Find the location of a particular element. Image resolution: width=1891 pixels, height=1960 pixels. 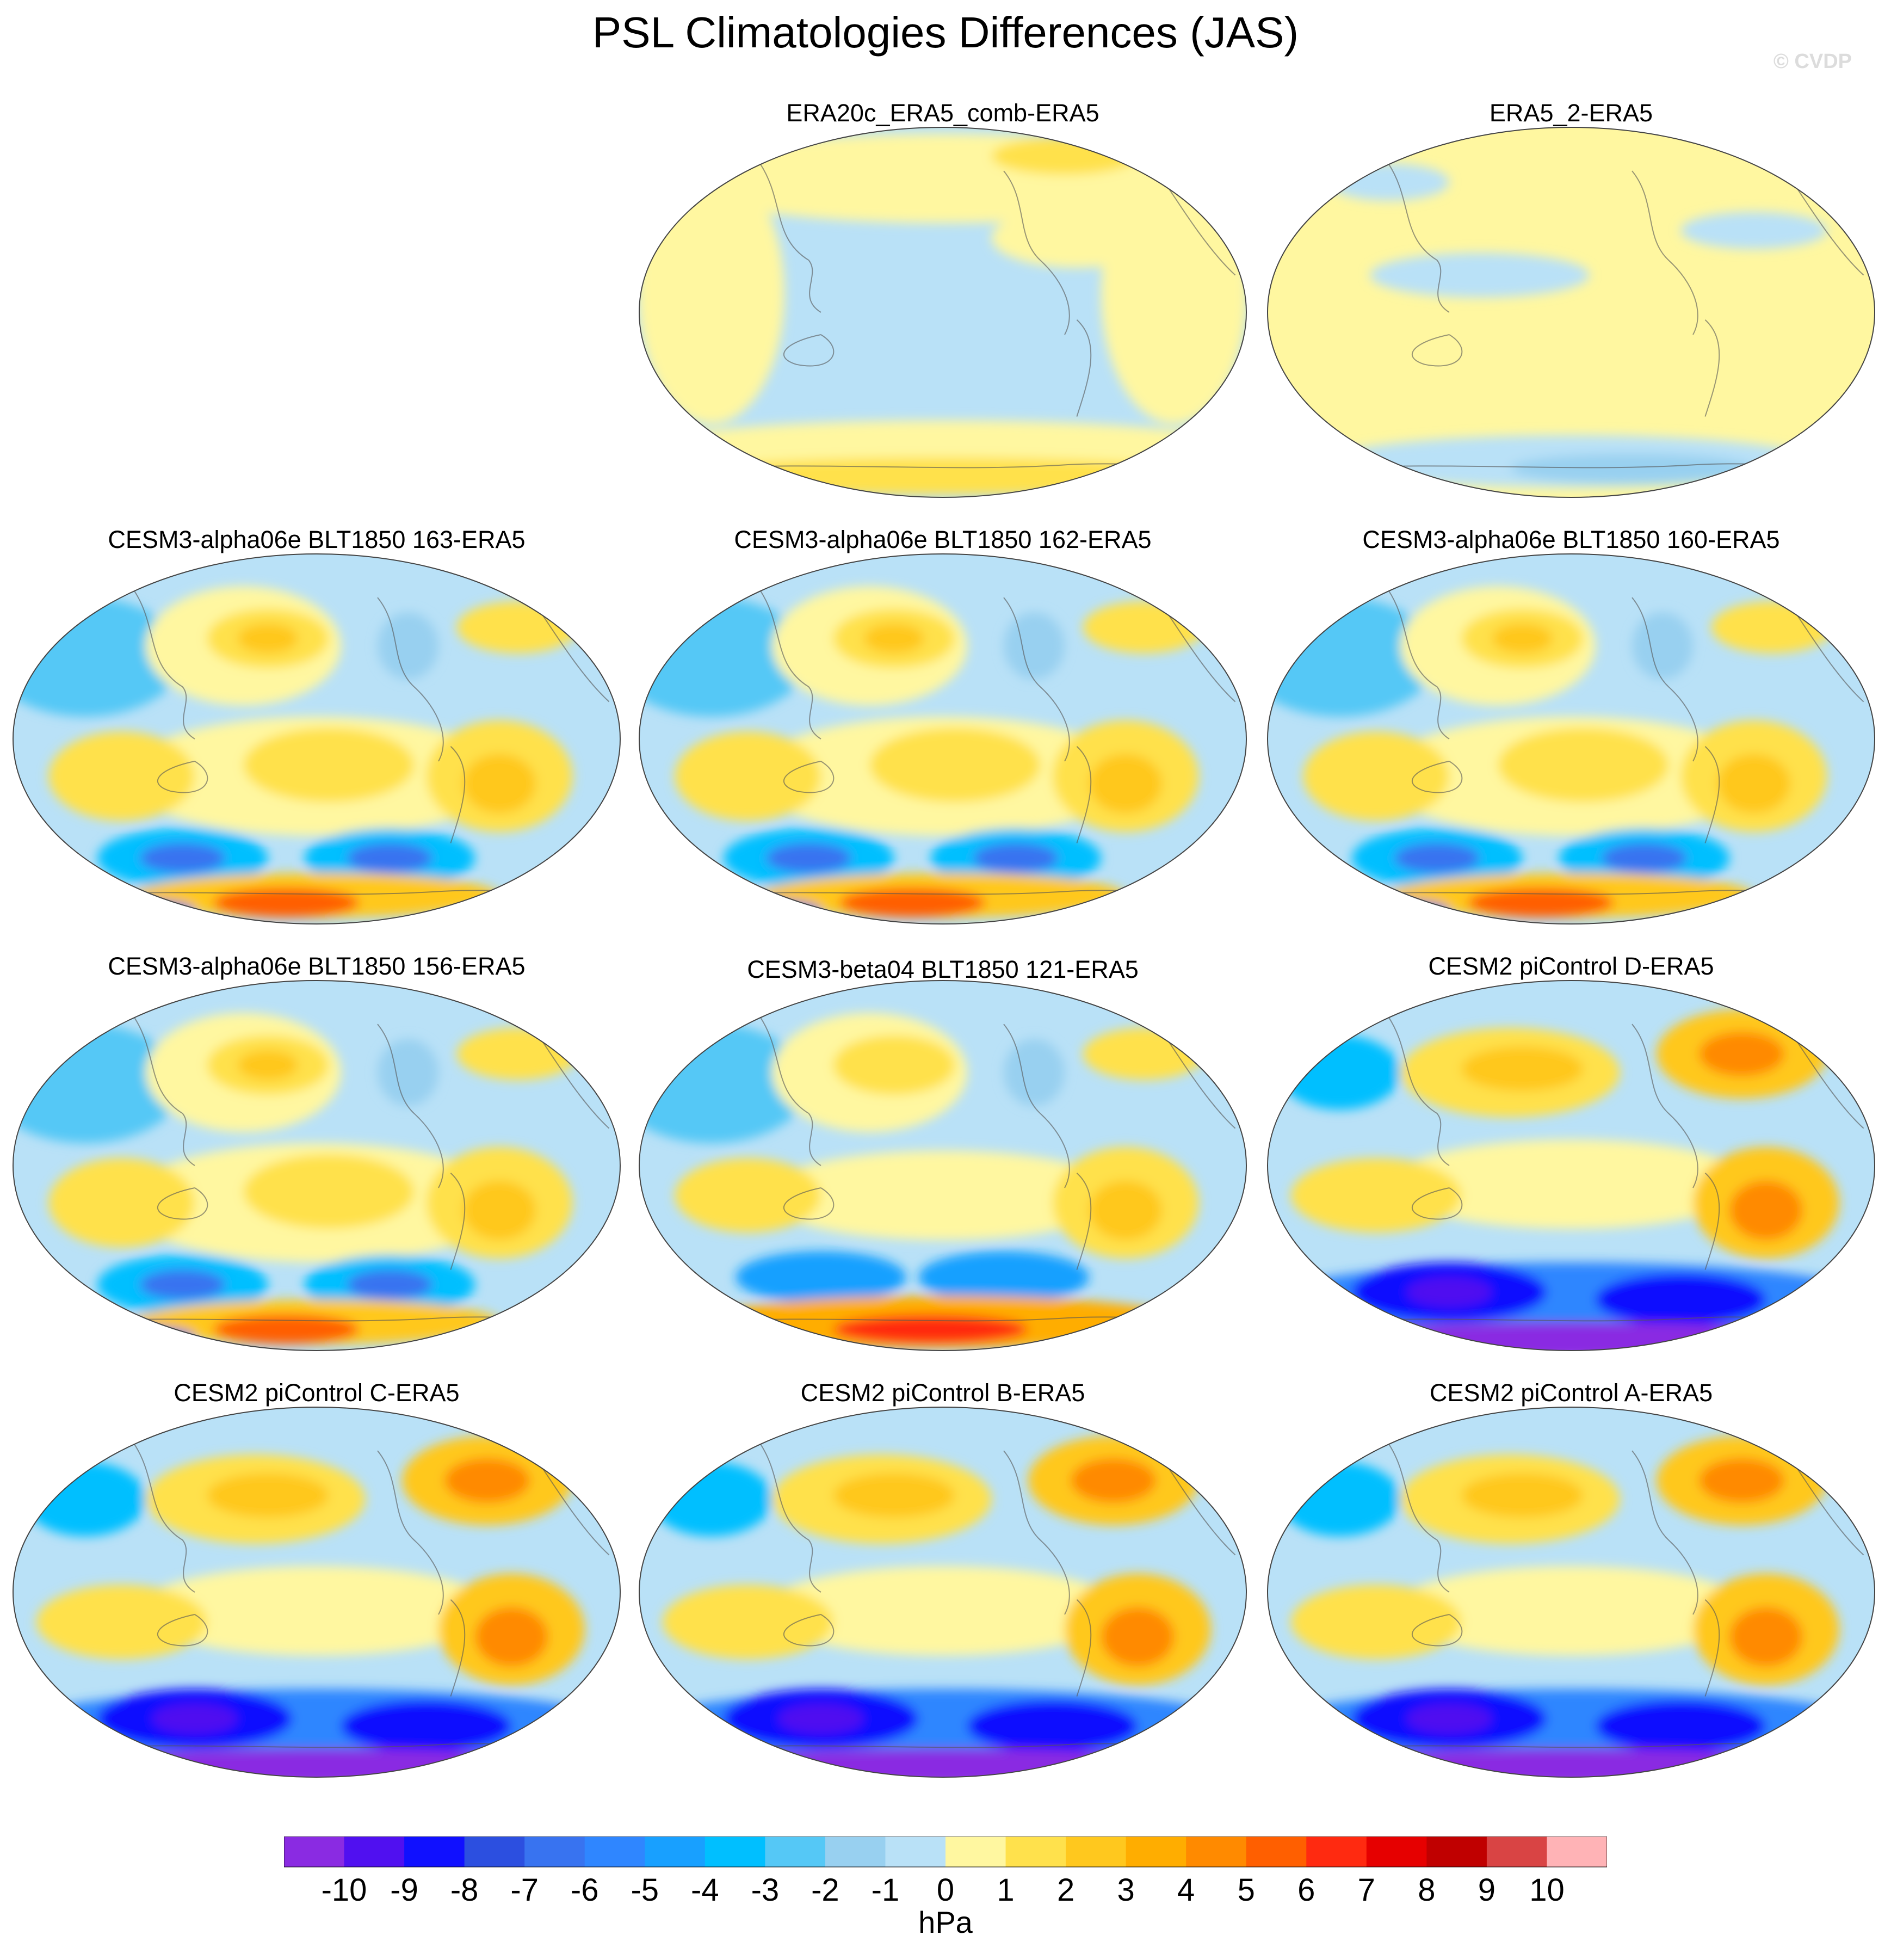

colorbar-tick-label: -4 is located at coordinates (705, 1890).